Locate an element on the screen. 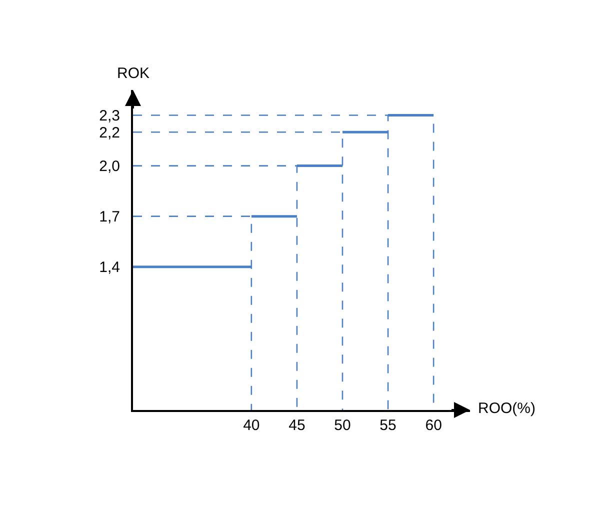 This screenshot has width=589, height=505. y-tick-label: 1,4 is located at coordinates (109, 267).